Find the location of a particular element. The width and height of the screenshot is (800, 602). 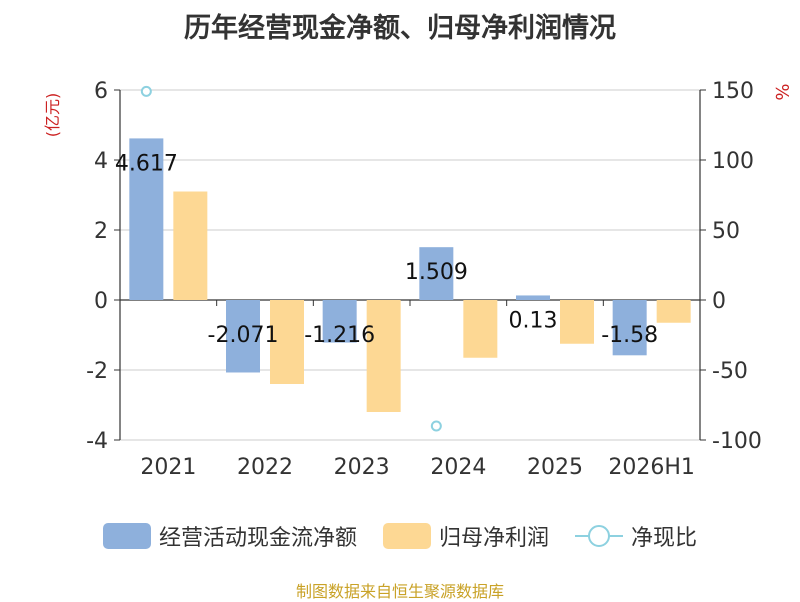

x-tick-label: 2022 is located at coordinates (265, 467).